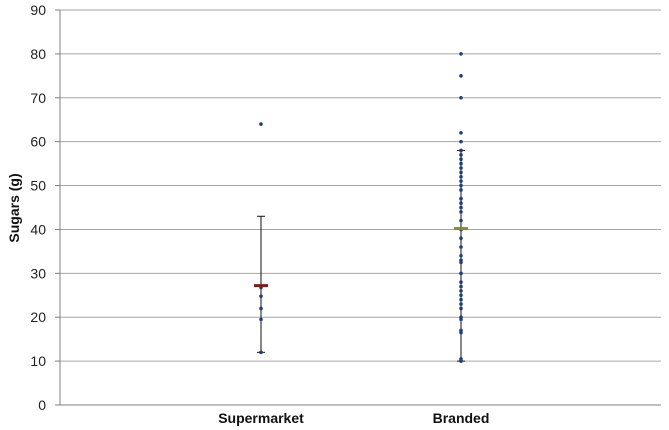 The image size is (669, 430). Describe the element at coordinates (38, 207) in the screenshot. I see `y-tick-labels: 0 10 20 30 40 50 60 70 80 90` at that location.